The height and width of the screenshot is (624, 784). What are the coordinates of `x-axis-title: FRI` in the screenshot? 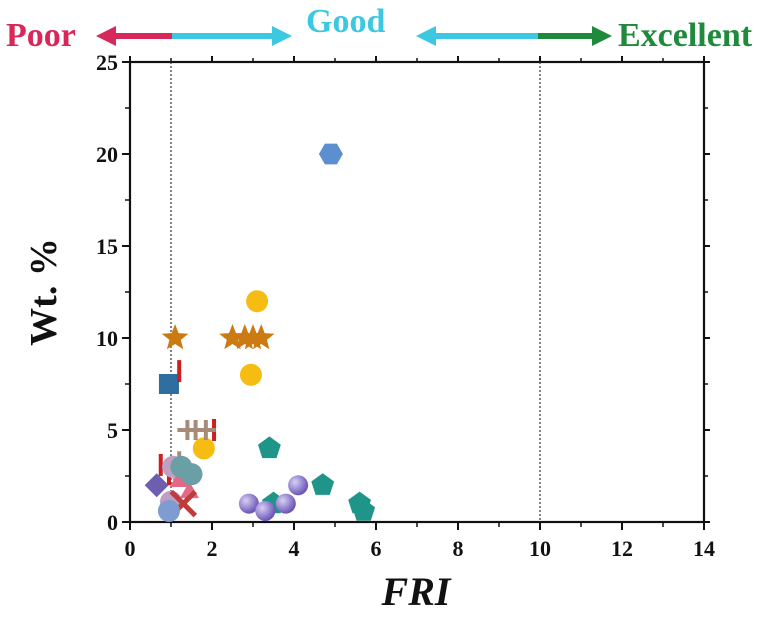 It's located at (416, 591).